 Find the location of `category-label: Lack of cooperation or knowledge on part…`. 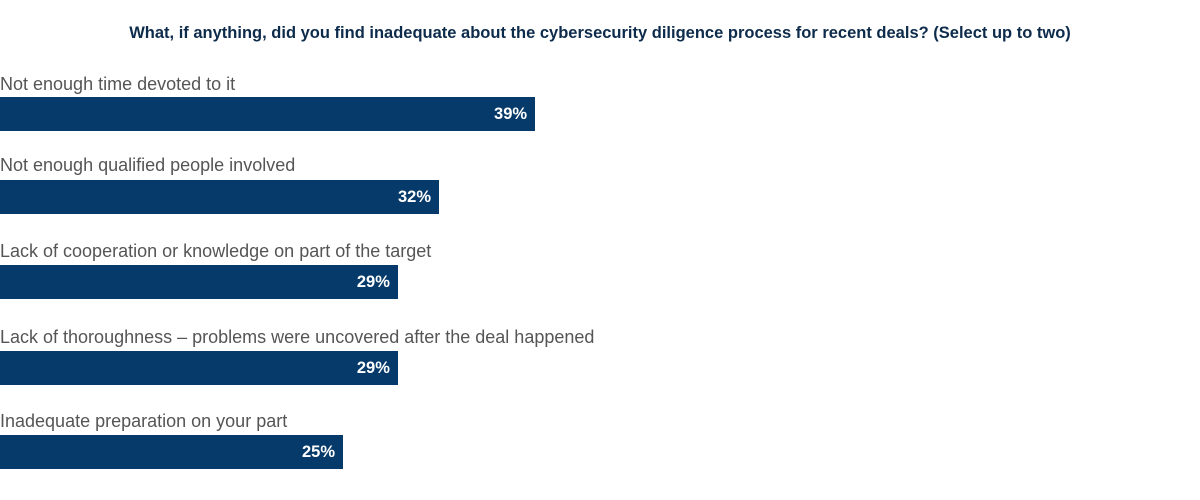

category-label: Lack of cooperation or knowledge on part… is located at coordinates (216, 251).